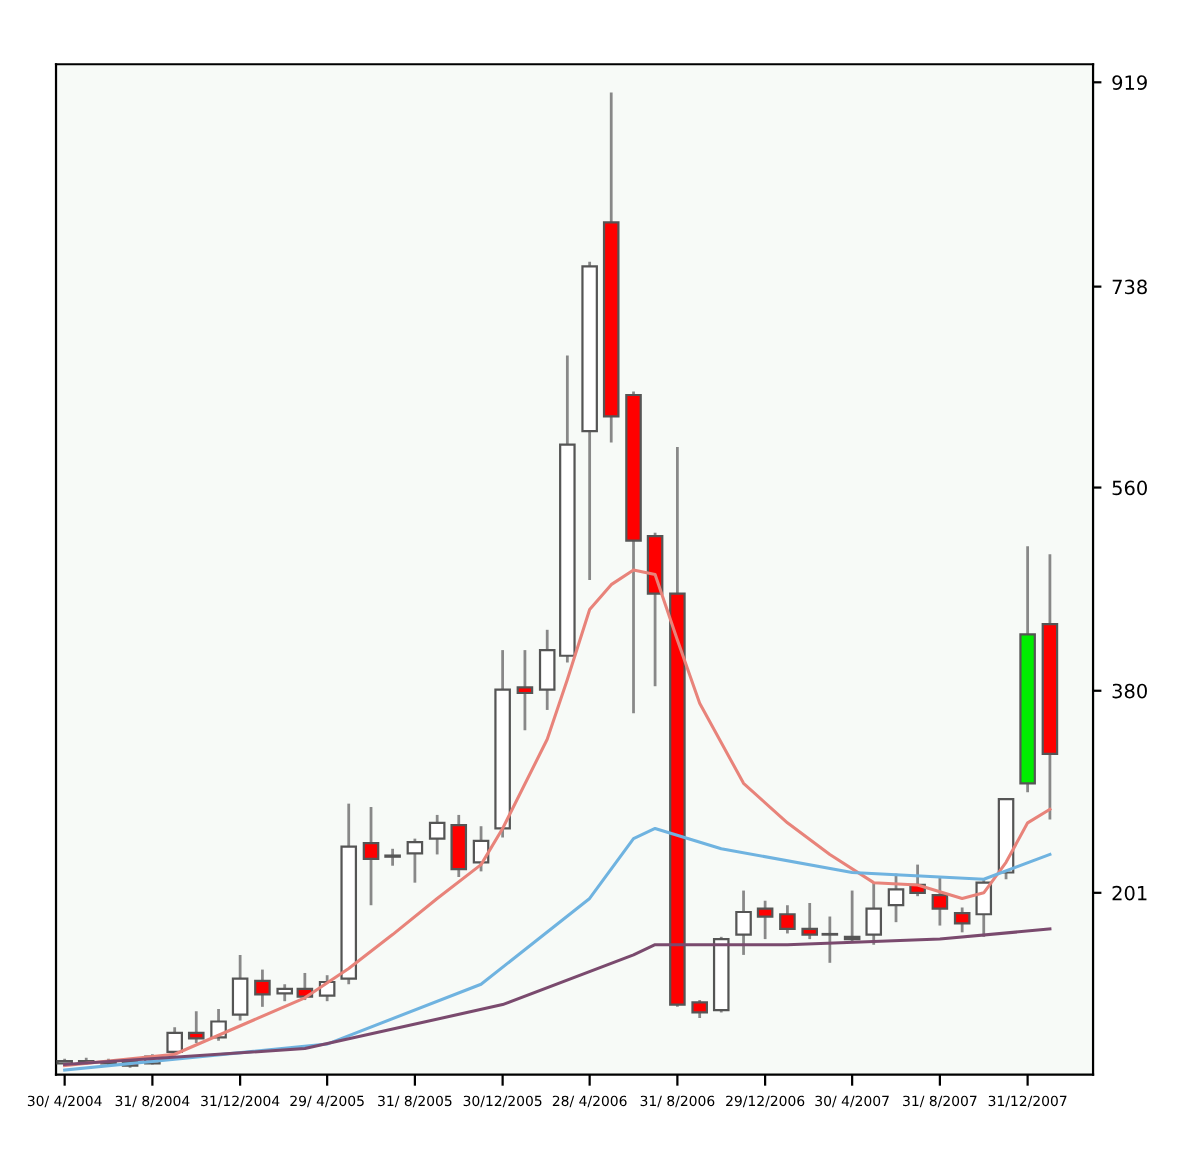  I want to click on y-tick-label: 560, so click(1129, 488).